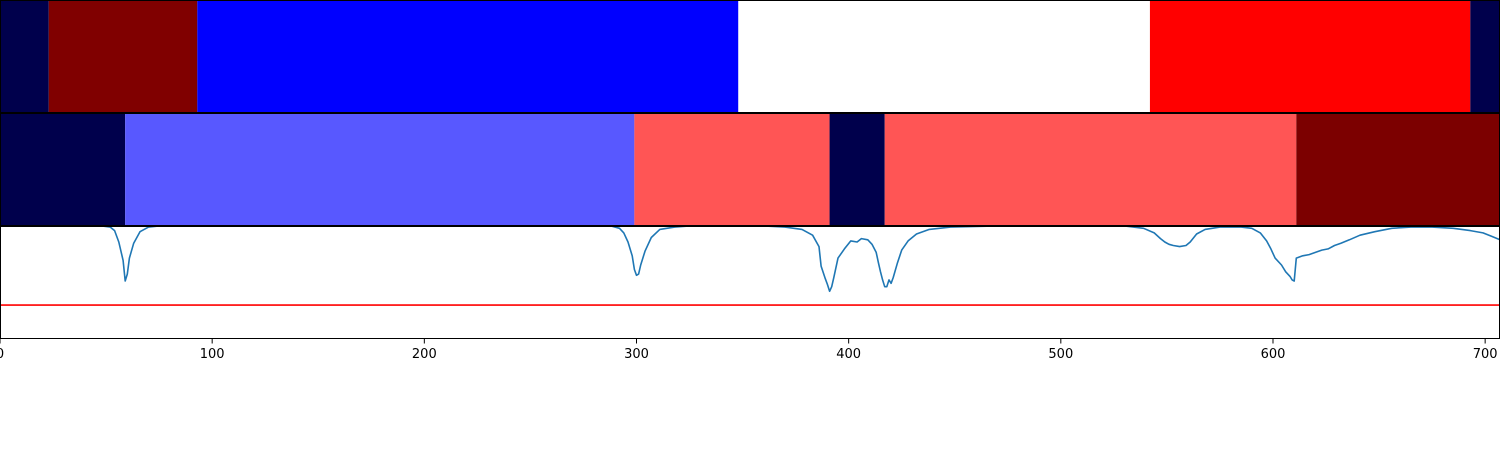  I want to click on x-axis: 0 100 200 300 400 500 600 700, so click(749, 350).